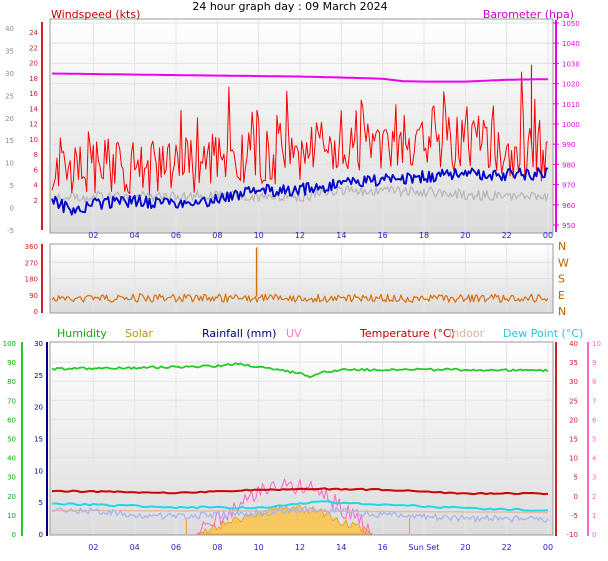 This screenshot has width=608, height=561. I want to click on wind-direction-line, so click(300, 298).